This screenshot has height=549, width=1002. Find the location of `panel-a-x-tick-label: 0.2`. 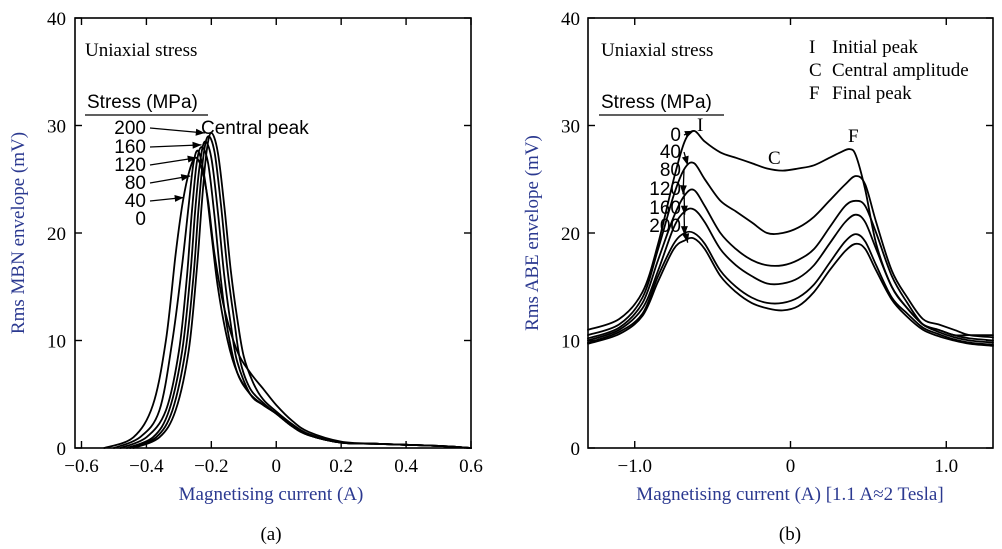

panel-a-x-tick-label: 0.2 is located at coordinates (341, 466).